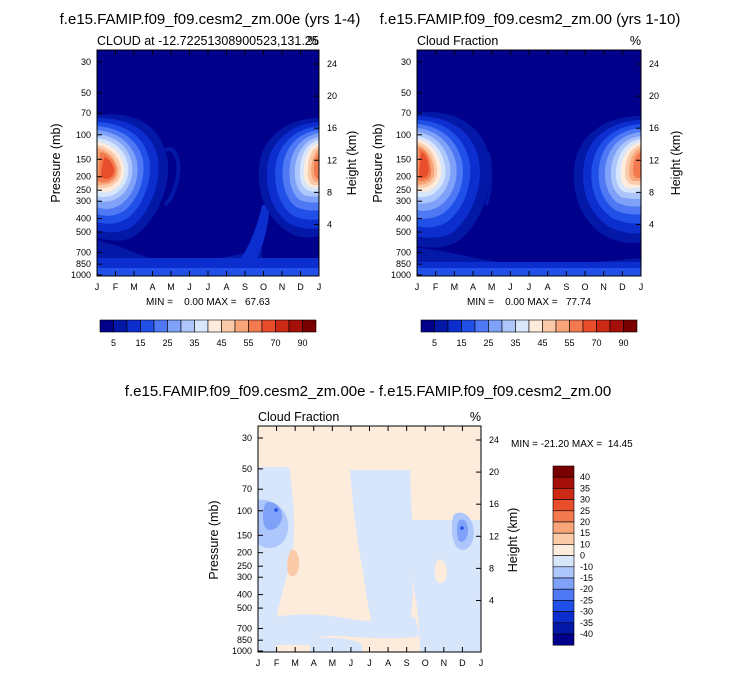 This screenshot has height=674, width=733. What do you see at coordinates (298, 417) in the screenshot?
I see `panel-3-subtitle-left: Cloud Fraction` at bounding box center [298, 417].